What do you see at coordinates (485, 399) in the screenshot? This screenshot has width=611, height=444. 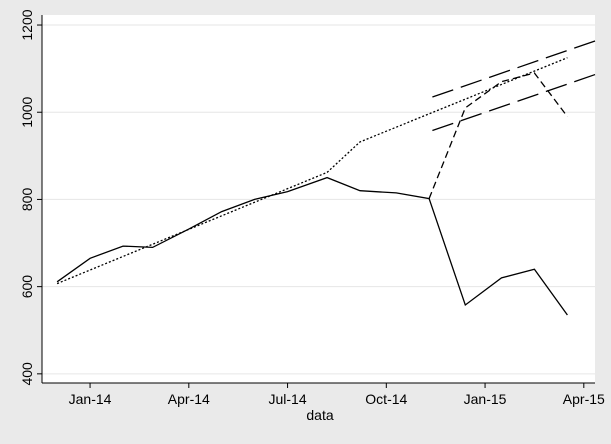 I see `x-tick-label: Jan-15` at bounding box center [485, 399].